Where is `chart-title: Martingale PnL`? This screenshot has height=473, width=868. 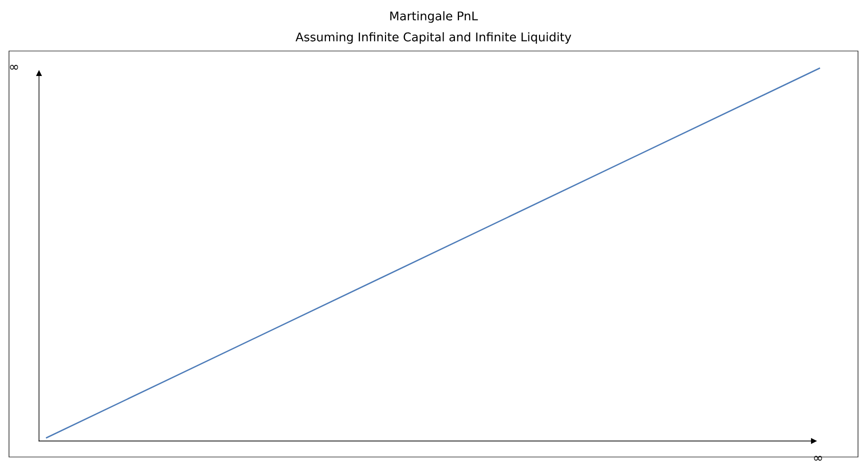 chart-title: Martingale PnL is located at coordinates (434, 17).